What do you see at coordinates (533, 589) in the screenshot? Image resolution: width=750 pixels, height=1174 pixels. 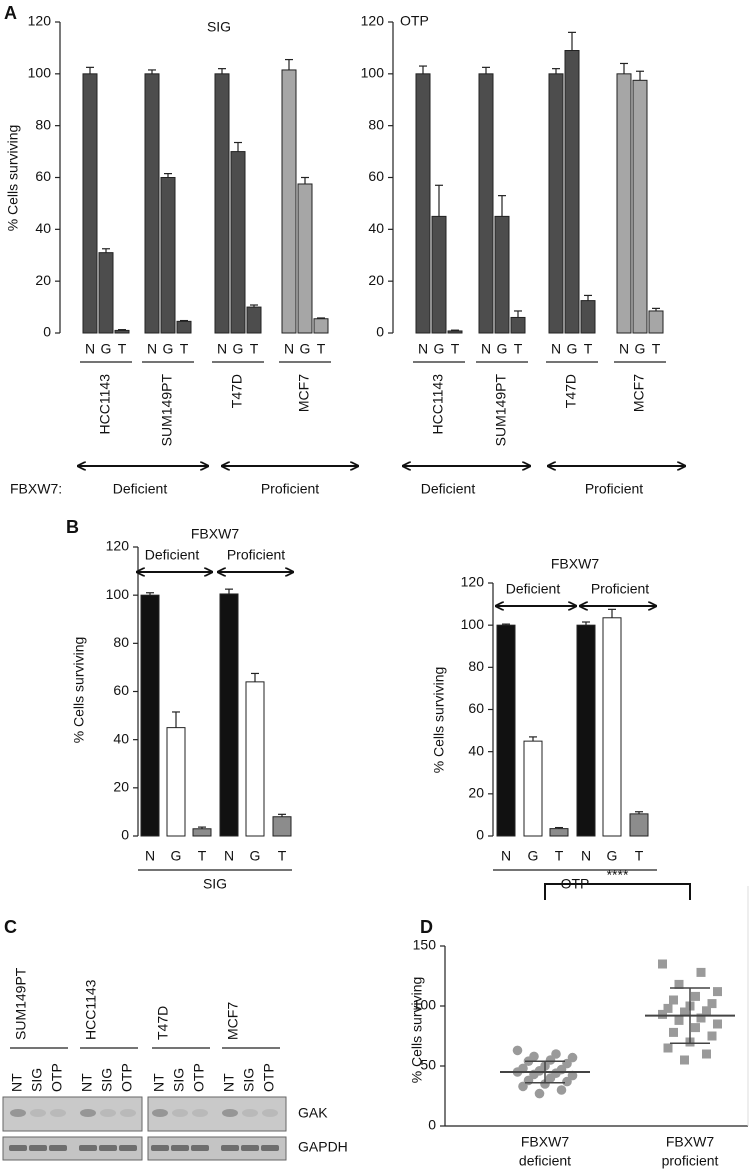 I see `span-label: Deficient` at bounding box center [533, 589].